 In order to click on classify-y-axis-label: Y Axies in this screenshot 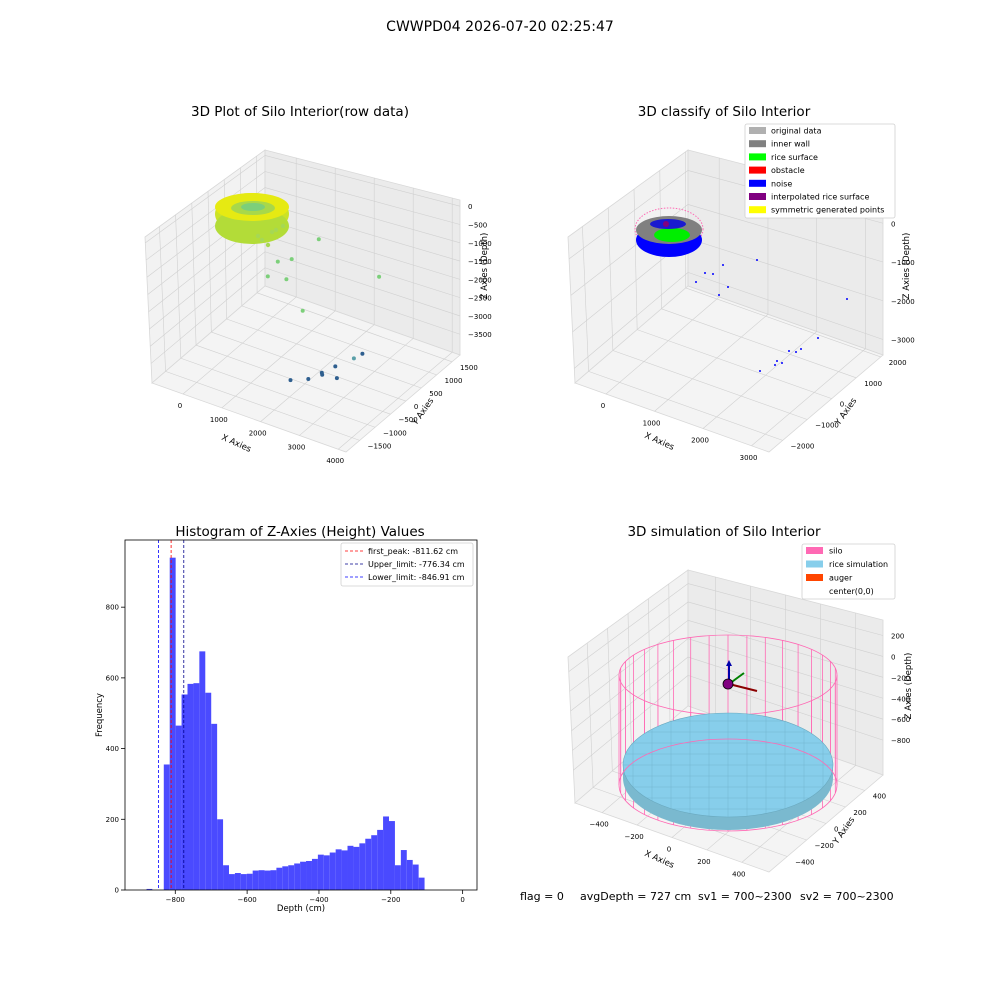, I will do `click(846, 412)`.